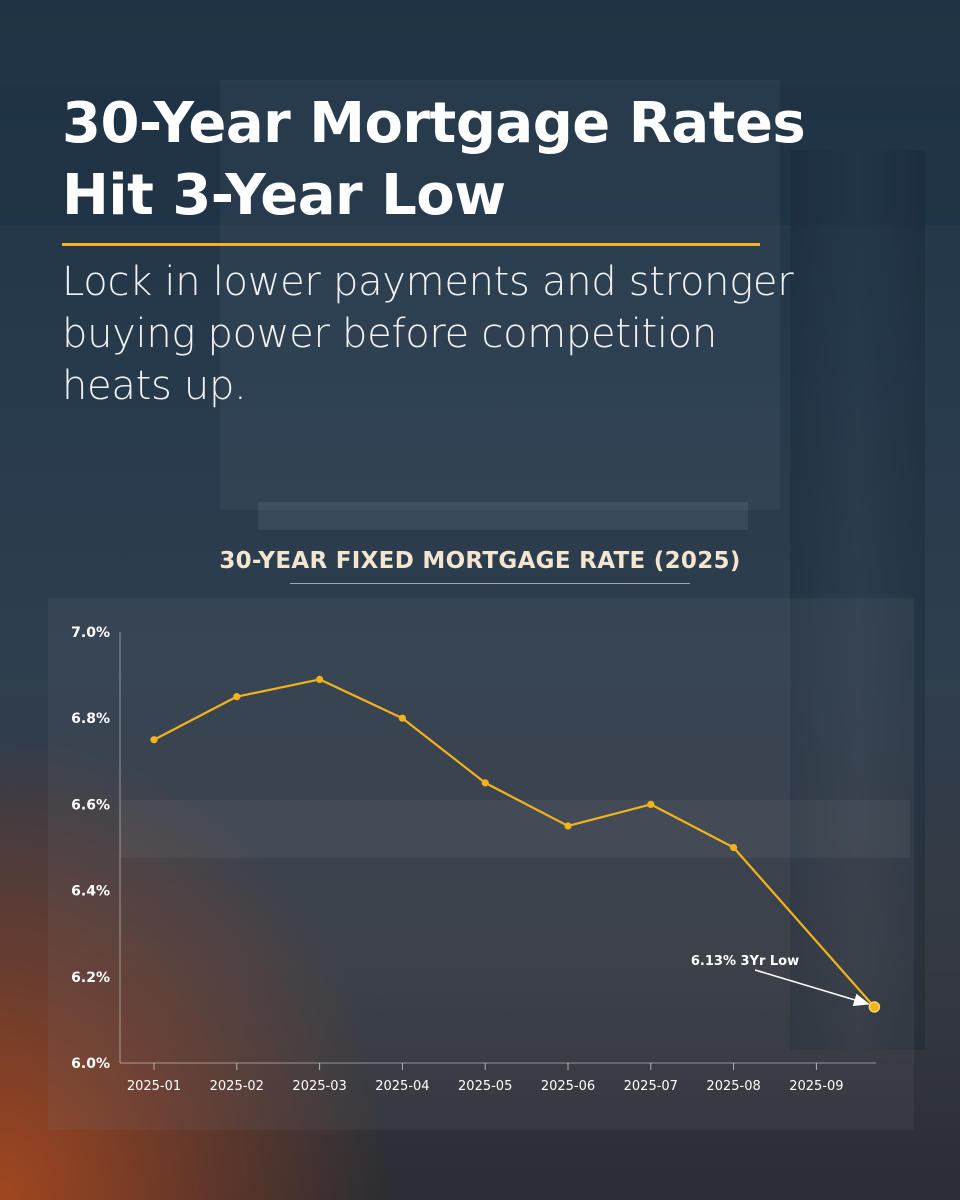 The image size is (960, 1200). What do you see at coordinates (411, 244) in the screenshot?
I see `title-underline` at bounding box center [411, 244].